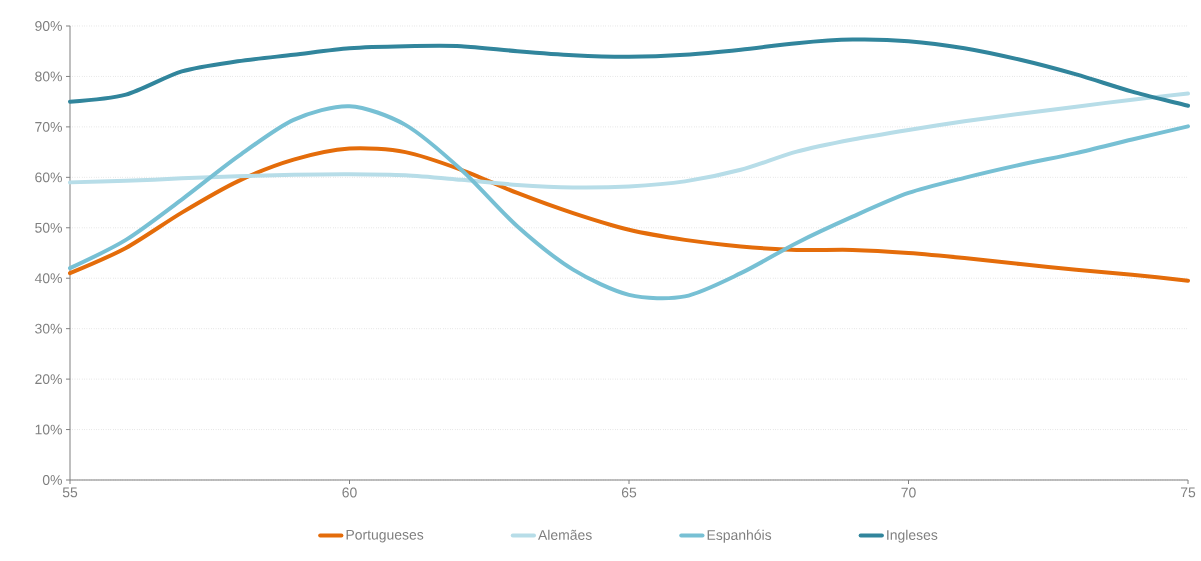  Describe the element at coordinates (48, 76) in the screenshot. I see `y-tick-label: 80%` at that location.